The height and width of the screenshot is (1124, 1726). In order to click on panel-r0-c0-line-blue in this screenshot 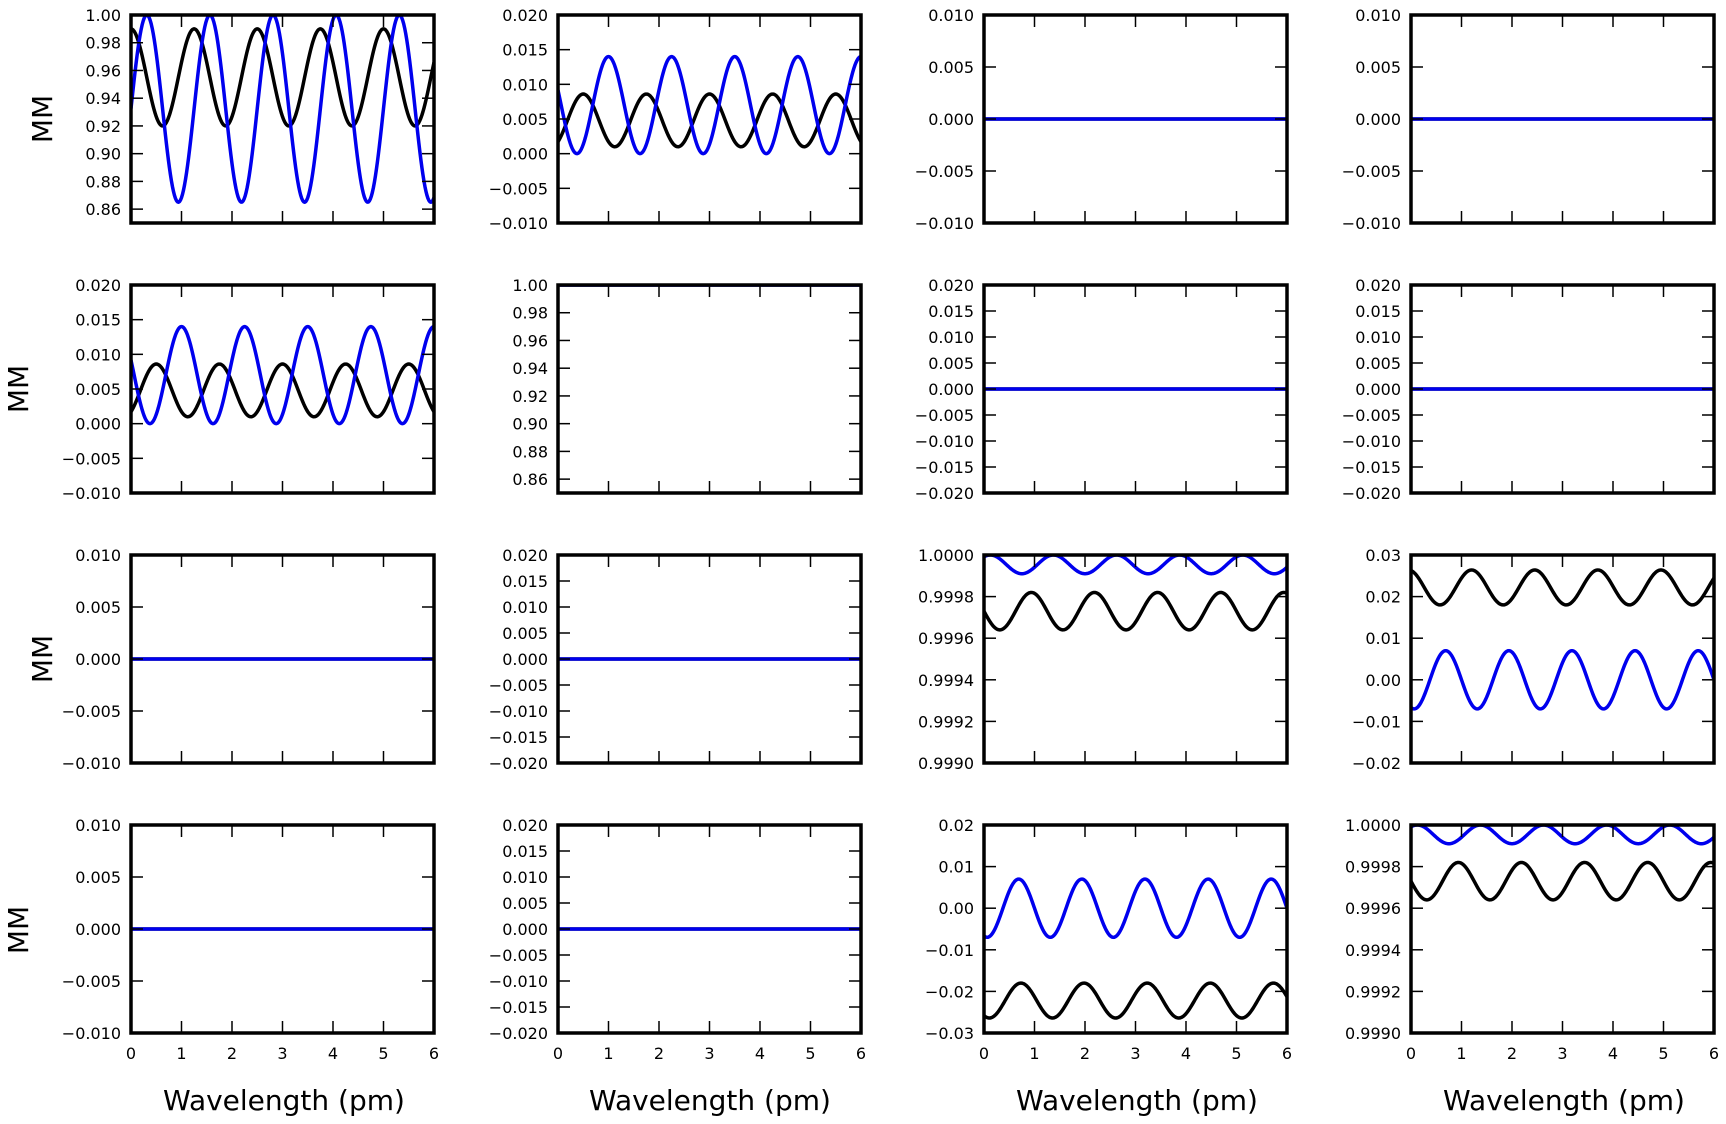, I will do `click(282, 109)`.